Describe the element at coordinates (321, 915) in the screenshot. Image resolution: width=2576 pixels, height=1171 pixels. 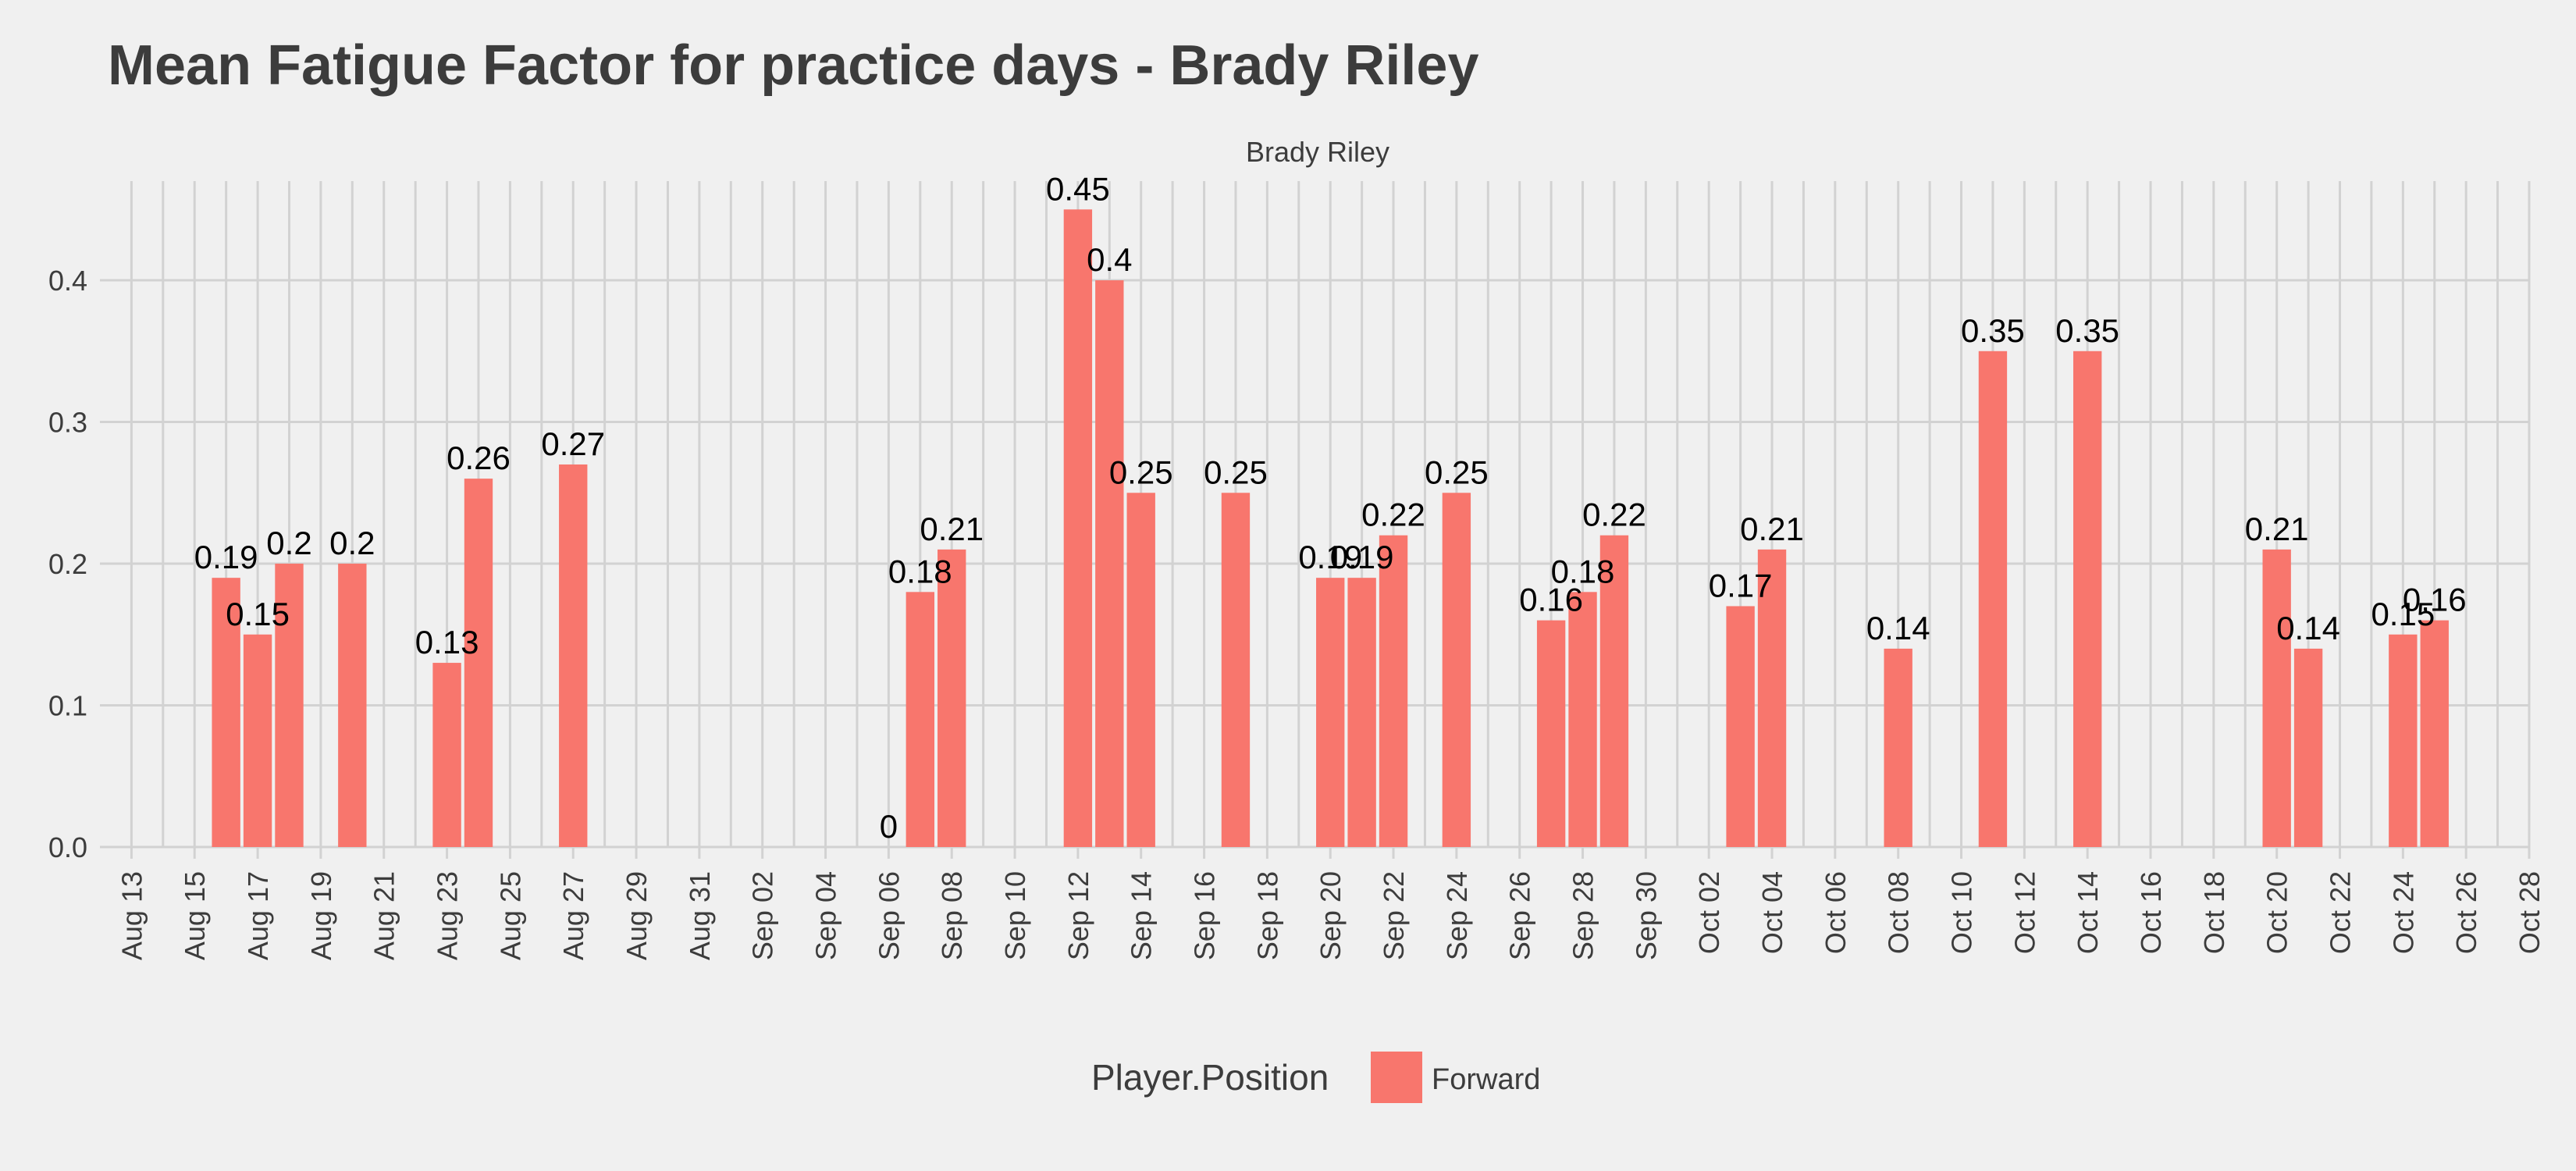
I see `x-tick-label: Aug 19` at that location.